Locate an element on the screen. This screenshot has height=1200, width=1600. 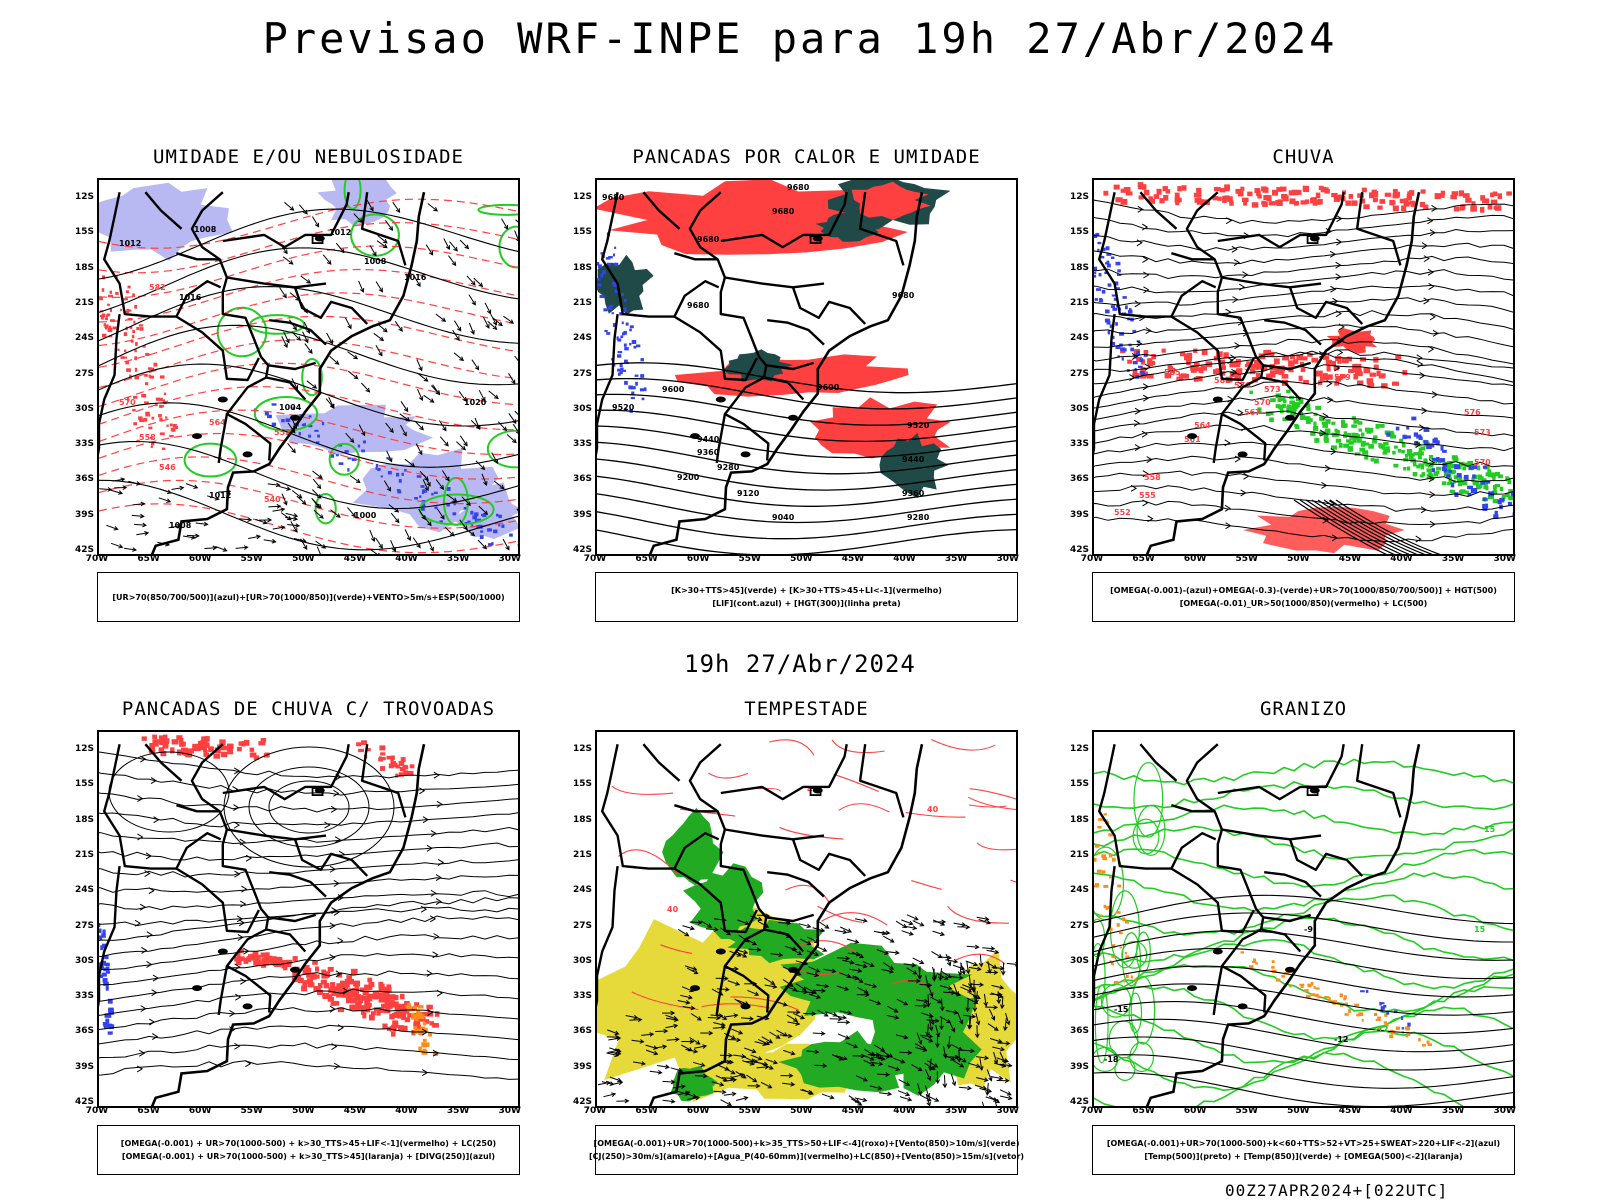
lat-tick-label: 15S is located at coordinates (1079, 784).